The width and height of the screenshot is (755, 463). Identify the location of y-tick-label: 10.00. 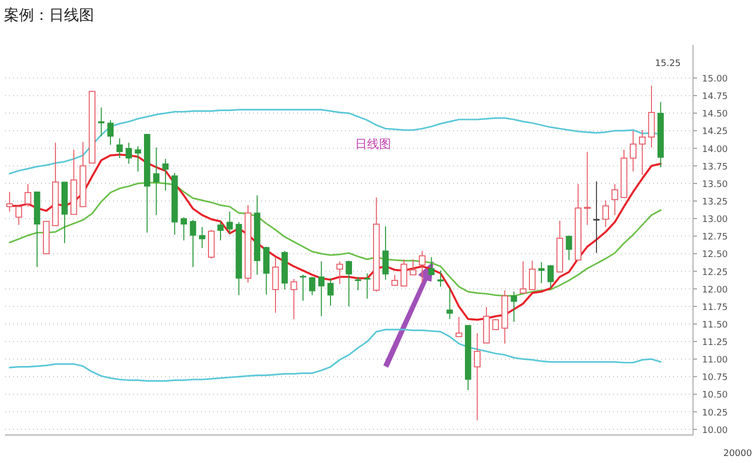
(715, 431).